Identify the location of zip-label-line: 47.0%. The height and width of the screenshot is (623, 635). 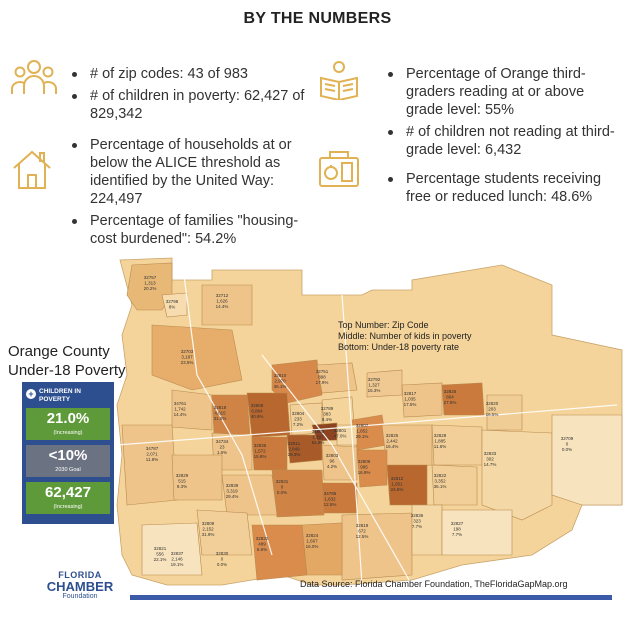
(340, 436).